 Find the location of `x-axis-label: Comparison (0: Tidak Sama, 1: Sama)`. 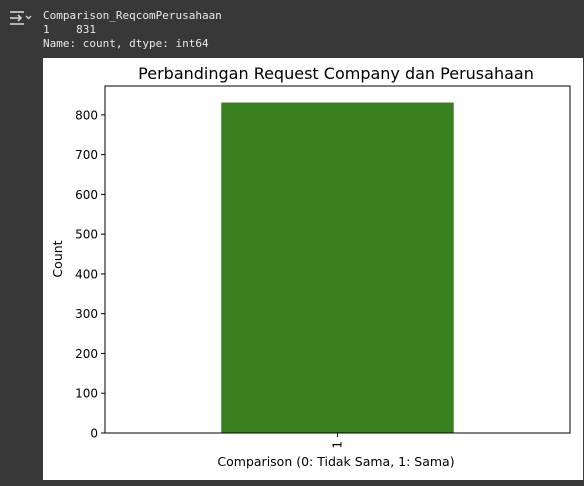

x-axis-label: Comparison (0: Tidak Sama, 1: Sama) is located at coordinates (335, 461).